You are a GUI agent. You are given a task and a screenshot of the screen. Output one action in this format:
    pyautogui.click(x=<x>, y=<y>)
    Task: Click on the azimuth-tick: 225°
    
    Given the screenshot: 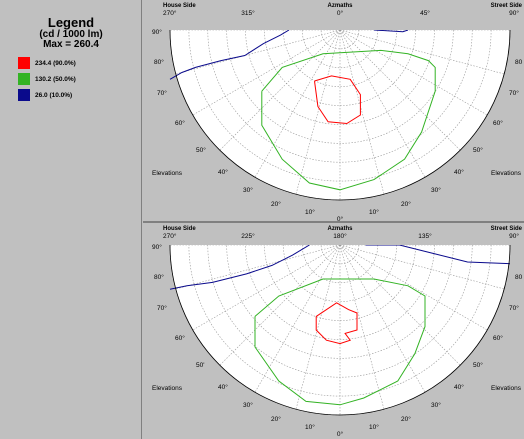 What is the action you would take?
    pyautogui.click(x=248, y=236)
    